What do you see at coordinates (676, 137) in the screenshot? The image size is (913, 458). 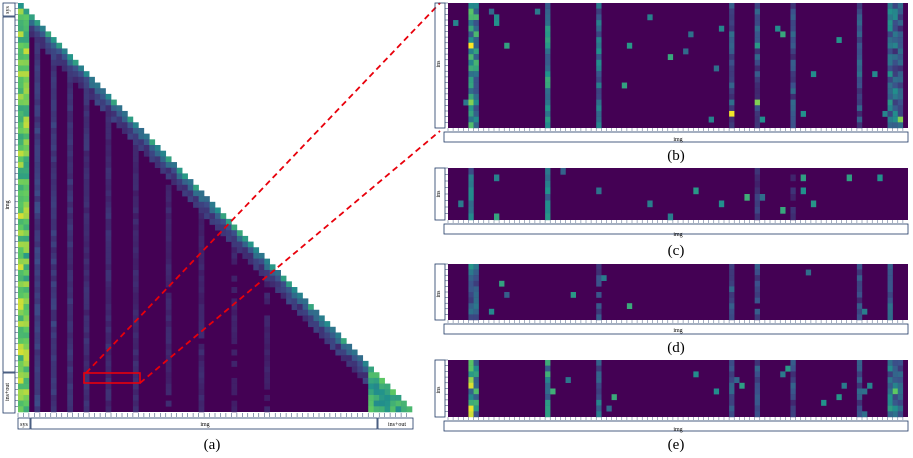 I see `panel-b-bottom-axis-box` at bounding box center [676, 137].